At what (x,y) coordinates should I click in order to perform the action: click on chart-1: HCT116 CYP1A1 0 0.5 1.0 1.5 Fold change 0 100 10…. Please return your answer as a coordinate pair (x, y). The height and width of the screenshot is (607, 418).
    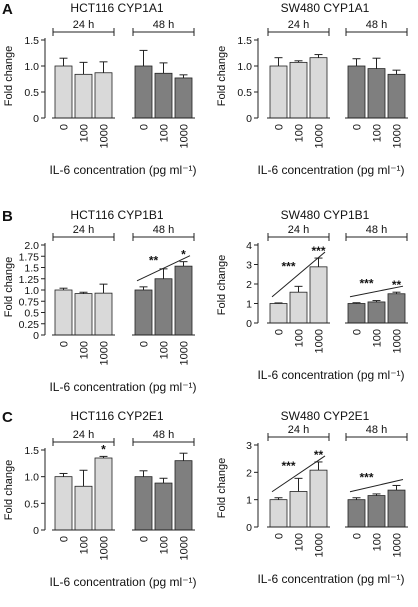
    Looking at the image, I should click on (100, 89).